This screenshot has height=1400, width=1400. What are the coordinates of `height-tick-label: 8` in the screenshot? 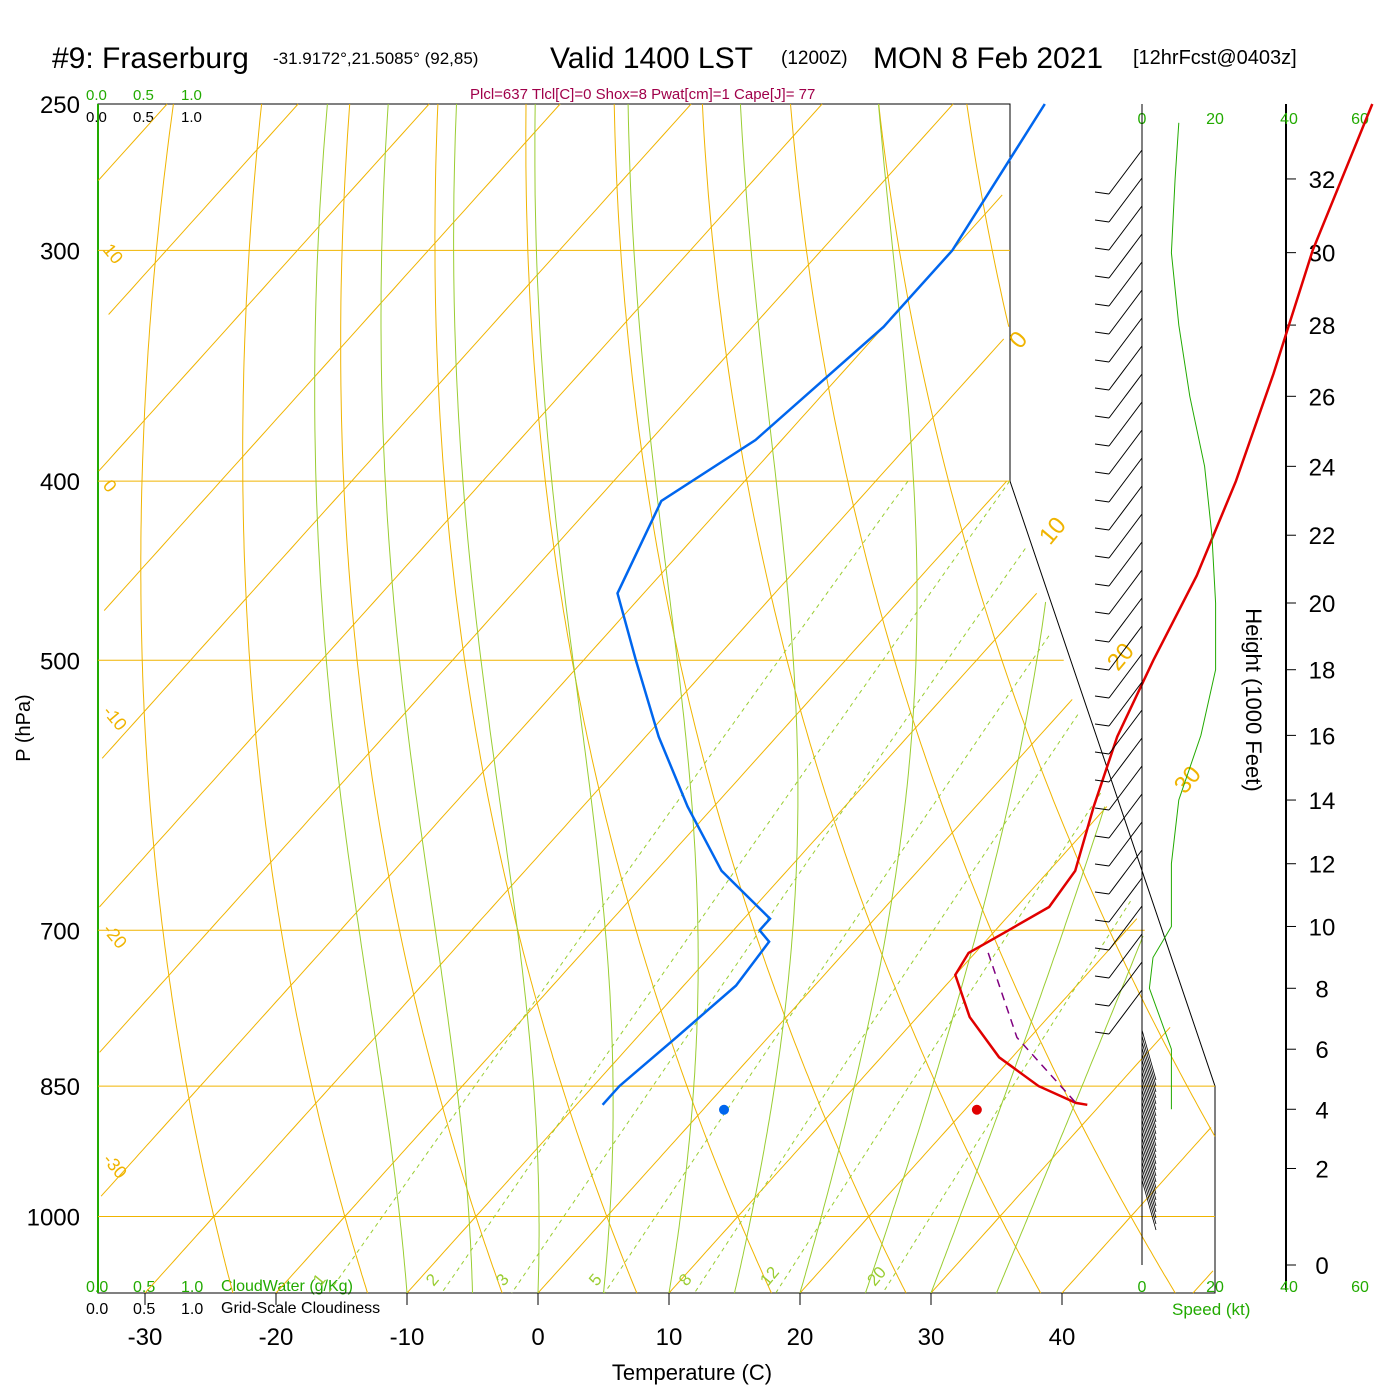 It's located at (1321, 989).